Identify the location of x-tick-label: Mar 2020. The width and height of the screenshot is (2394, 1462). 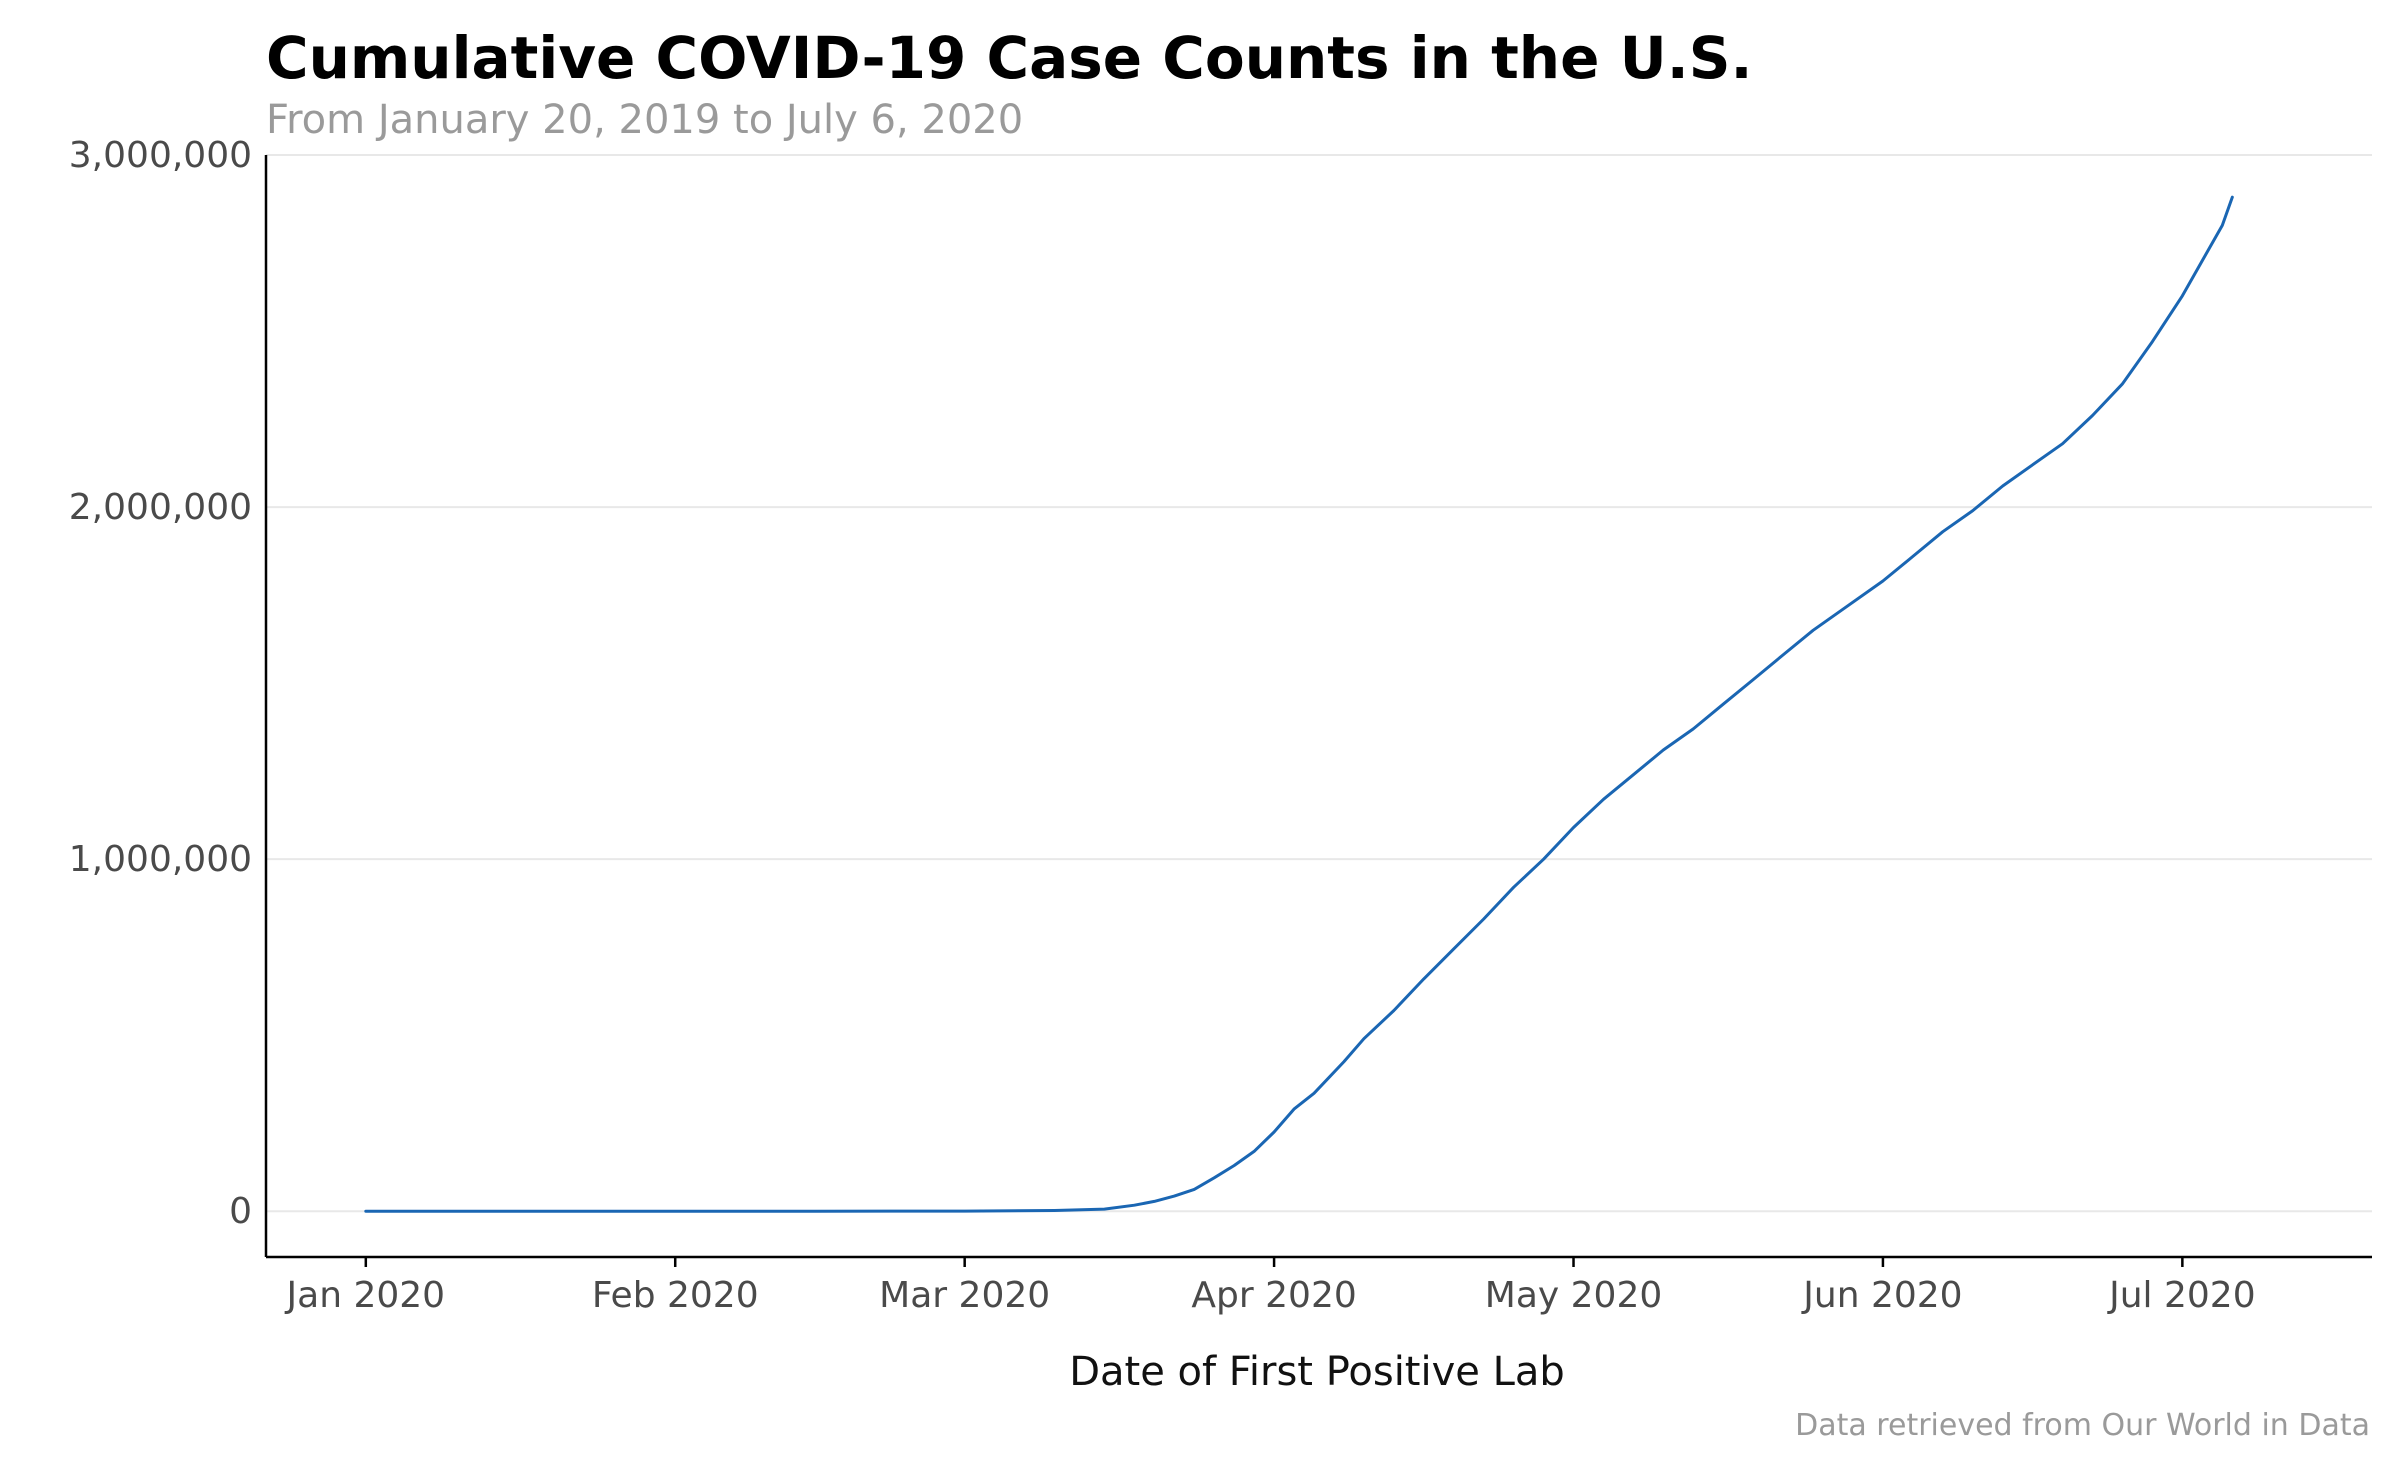
(964, 1295).